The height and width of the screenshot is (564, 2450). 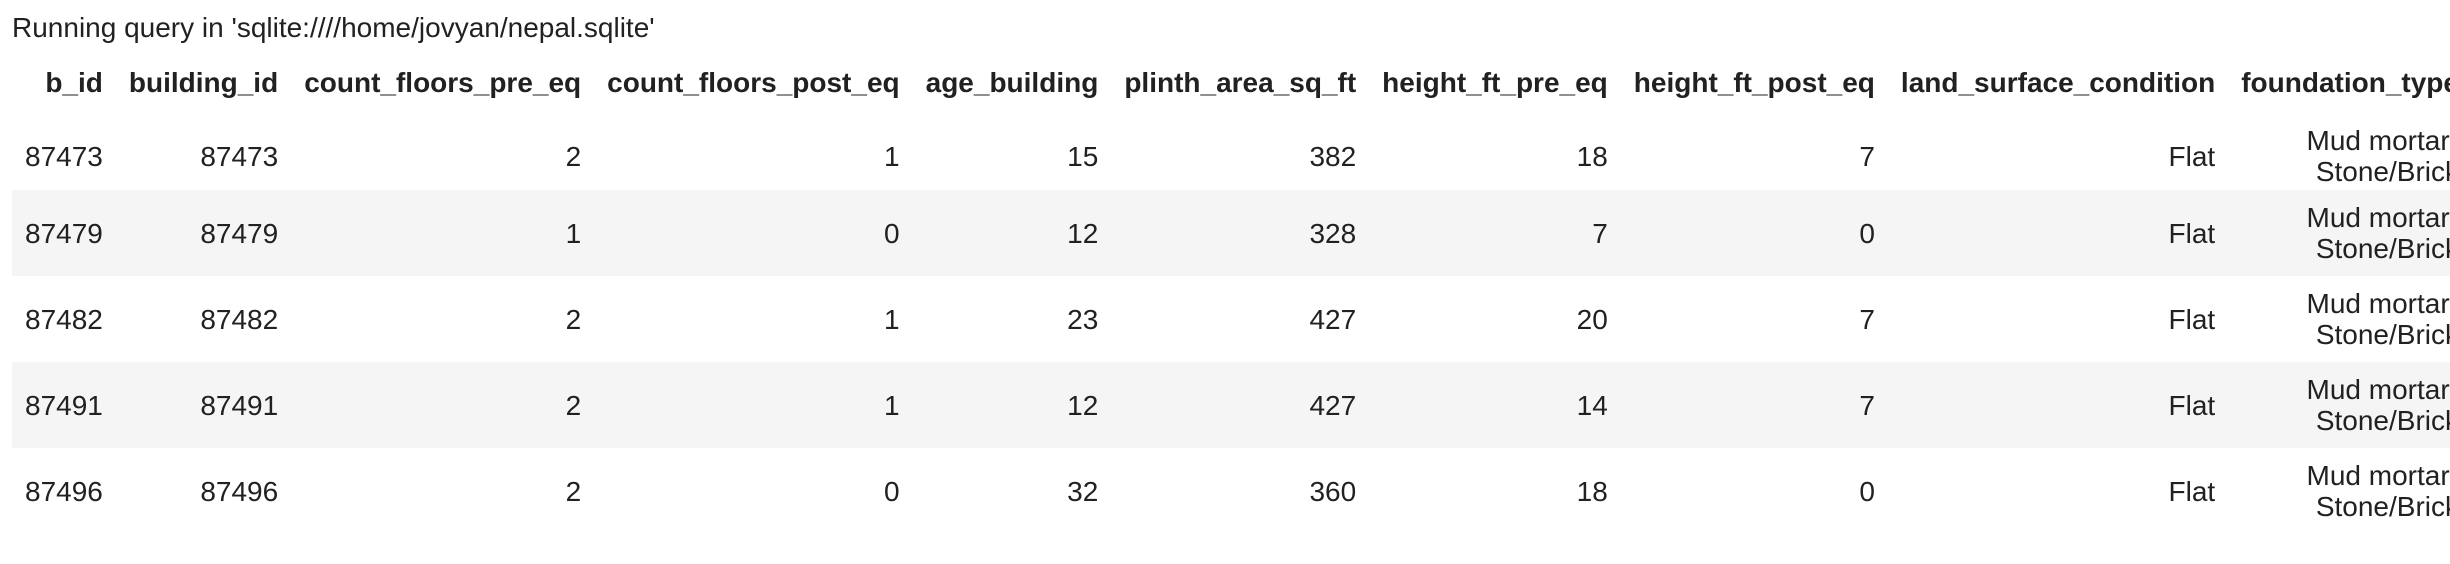 What do you see at coordinates (203, 147) in the screenshot?
I see `cell-building_id: 87473` at bounding box center [203, 147].